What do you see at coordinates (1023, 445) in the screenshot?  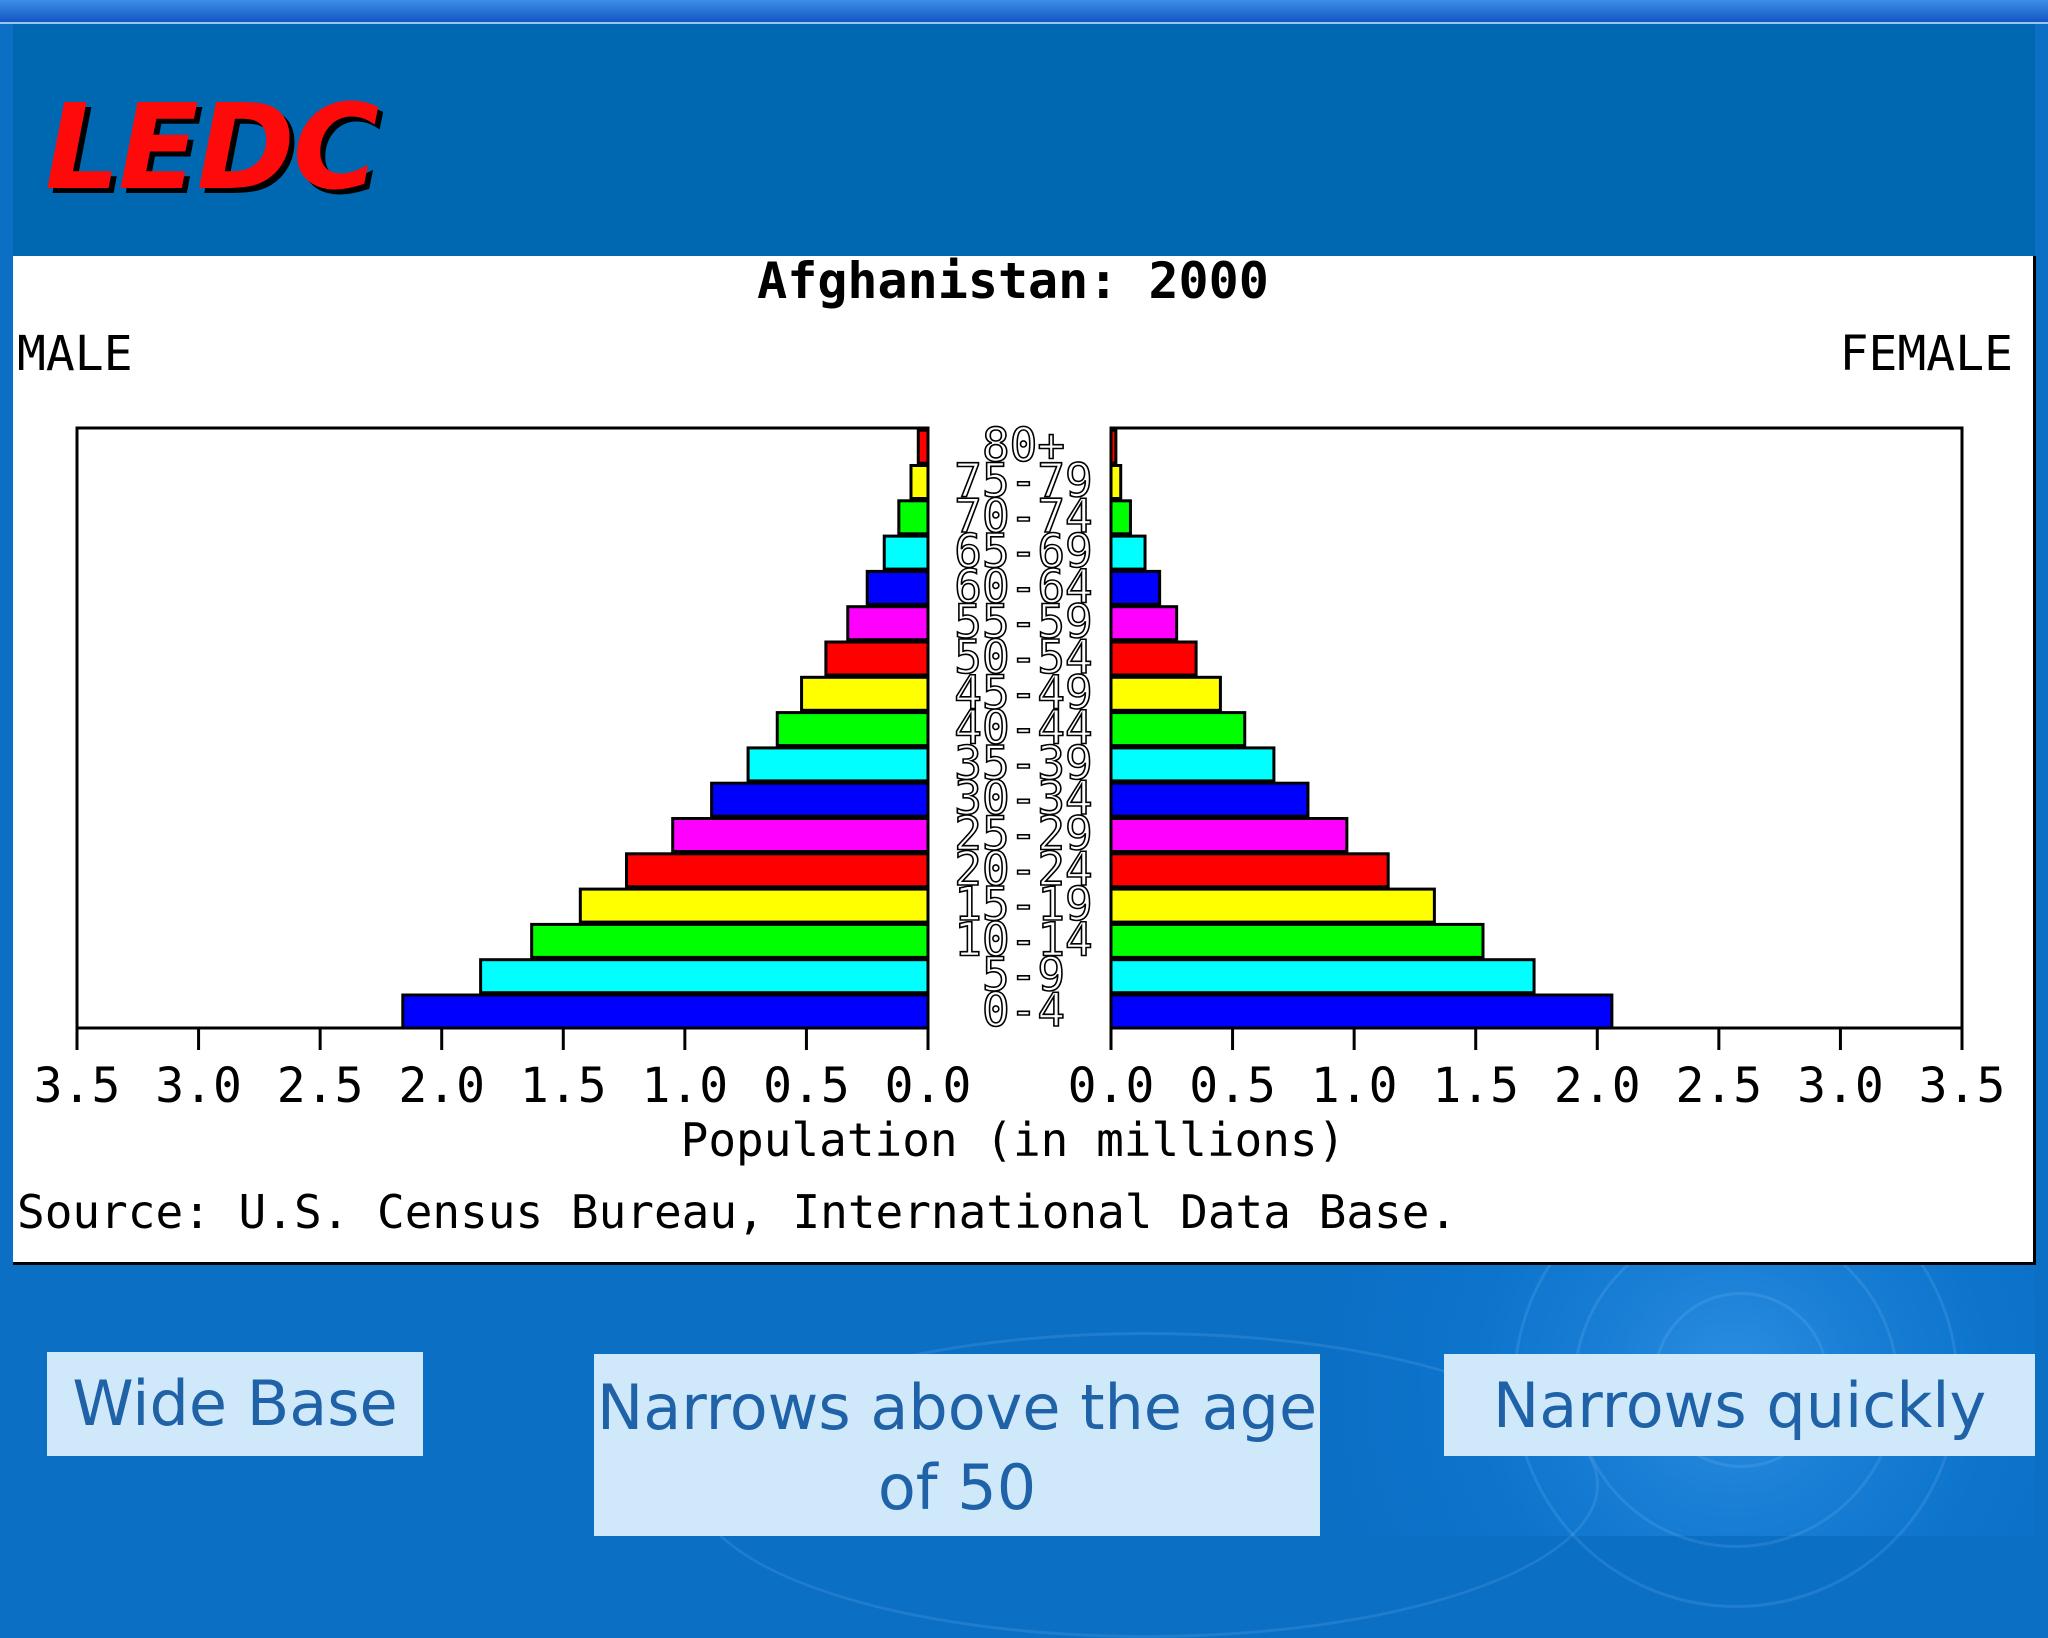 I see `age-label-80+: 80+` at bounding box center [1023, 445].